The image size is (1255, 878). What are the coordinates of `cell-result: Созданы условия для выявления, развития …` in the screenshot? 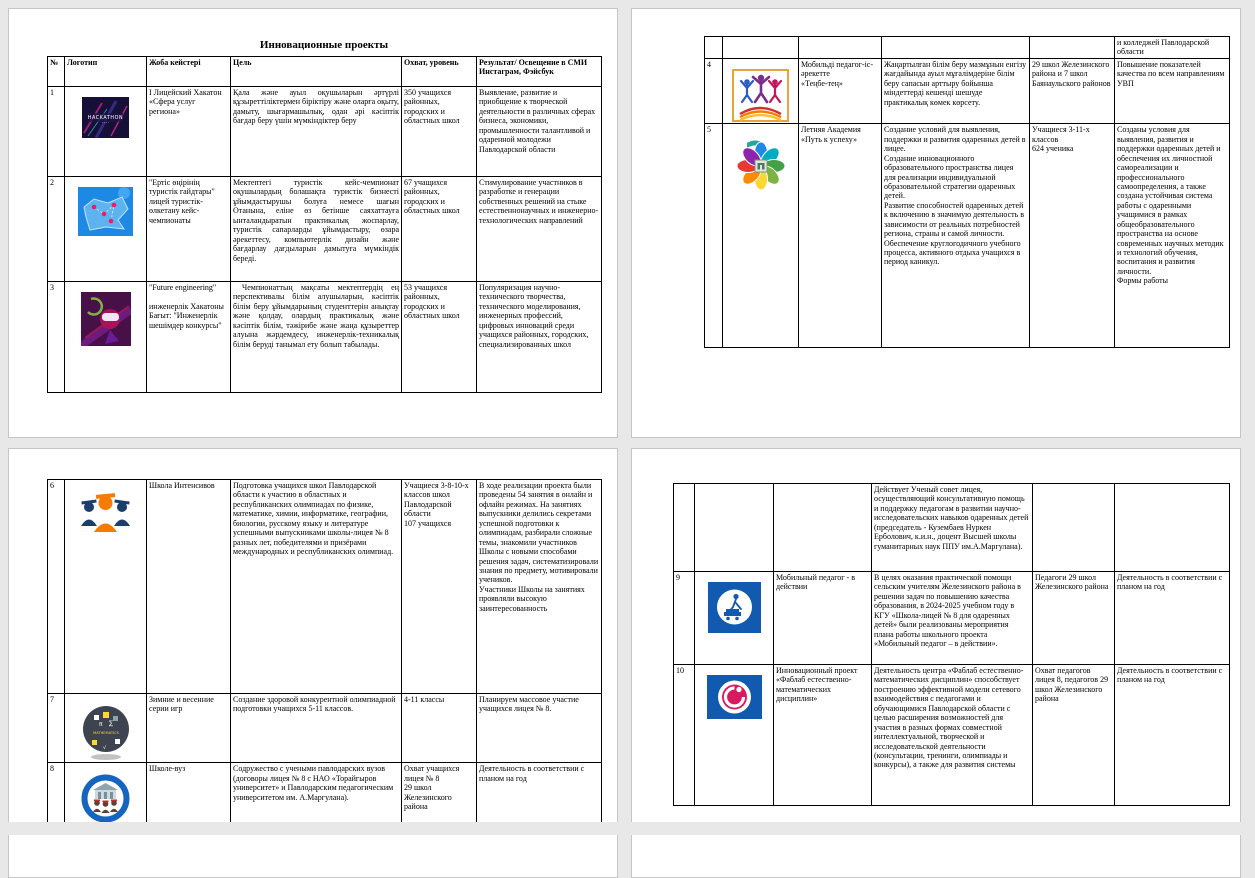 It's located at (1172, 236).